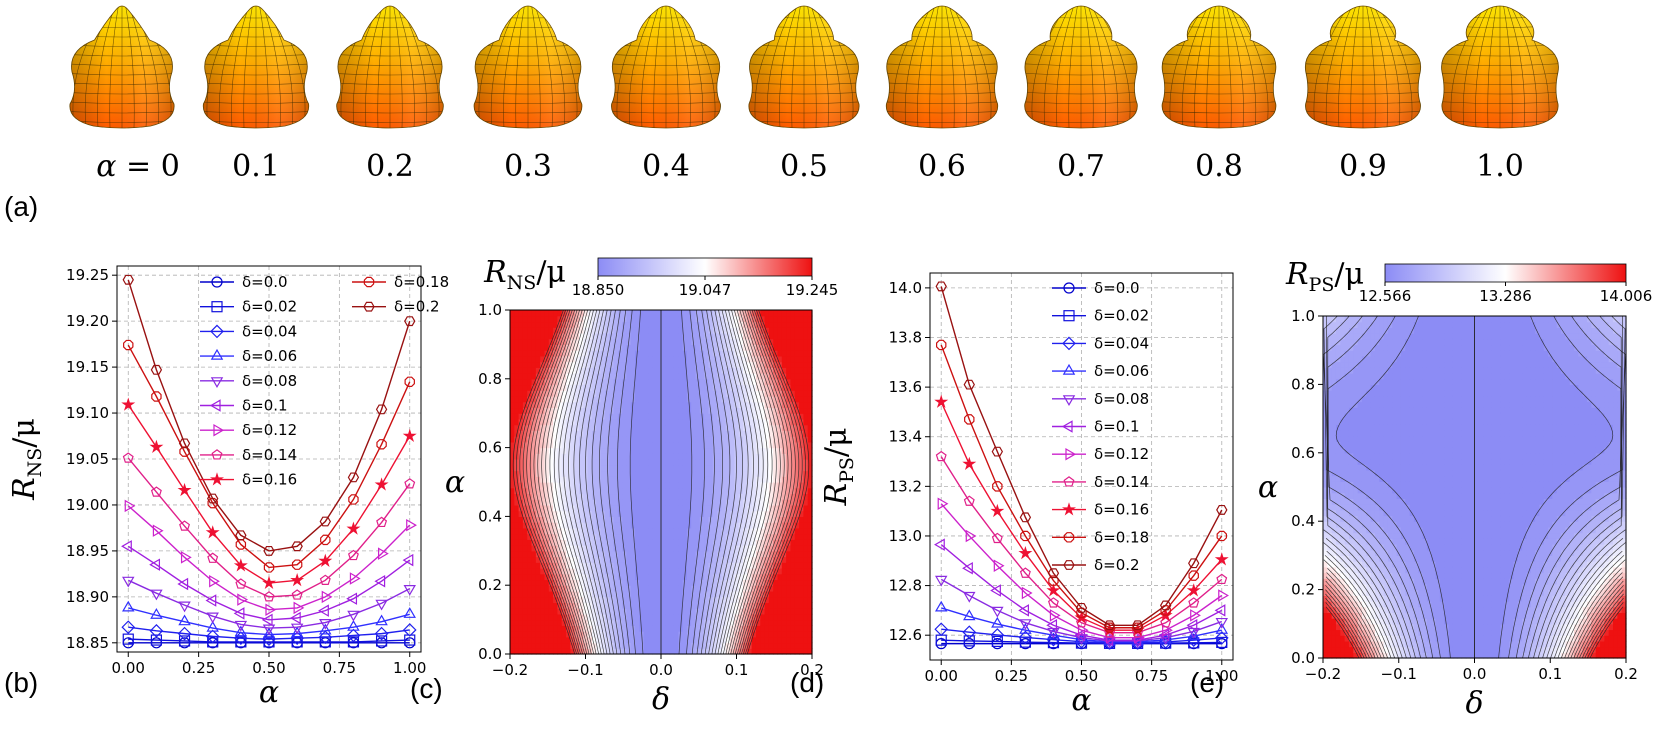  Describe the element at coordinates (409, 668) in the screenshot. I see `x-tick-label: 1.00` at that location.